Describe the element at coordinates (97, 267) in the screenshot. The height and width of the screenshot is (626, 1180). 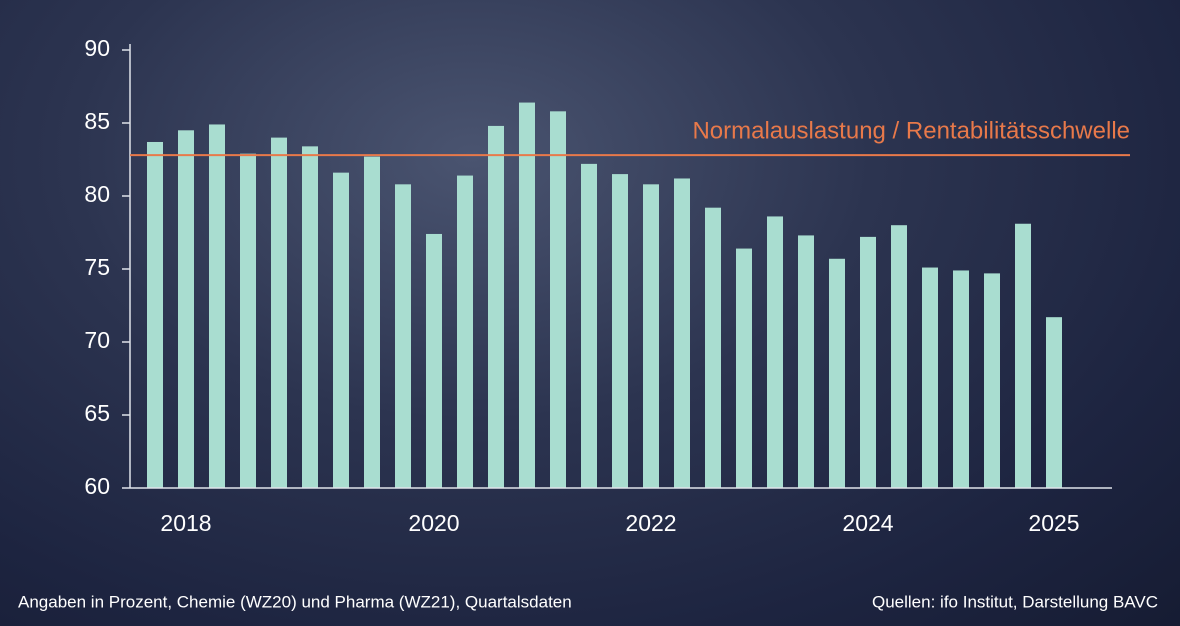
I see `y-tick-label: 75` at that location.